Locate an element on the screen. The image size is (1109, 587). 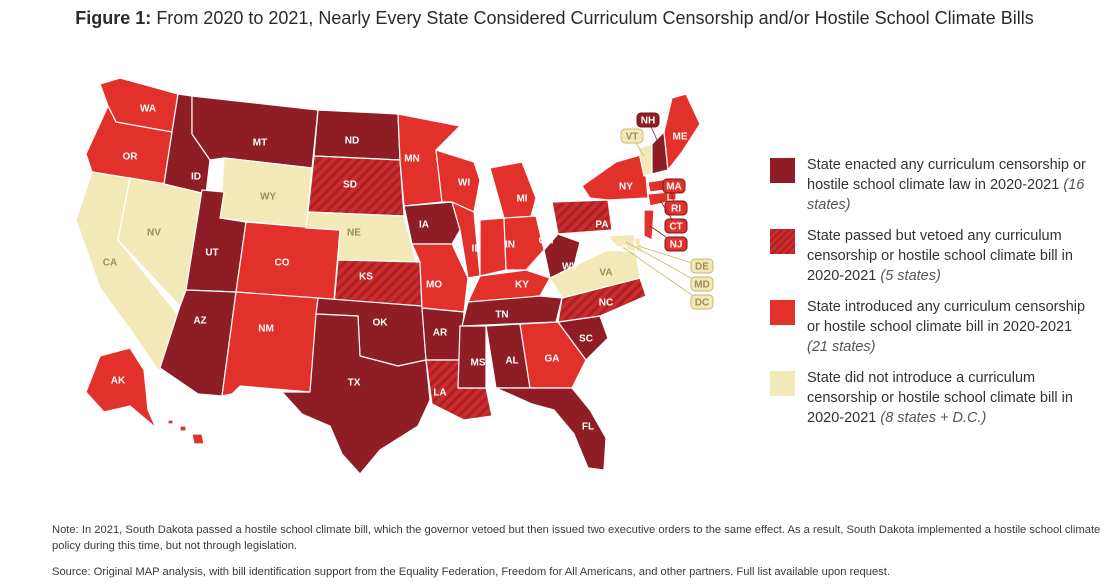
state-label-wv: WV is located at coordinates (570, 267).